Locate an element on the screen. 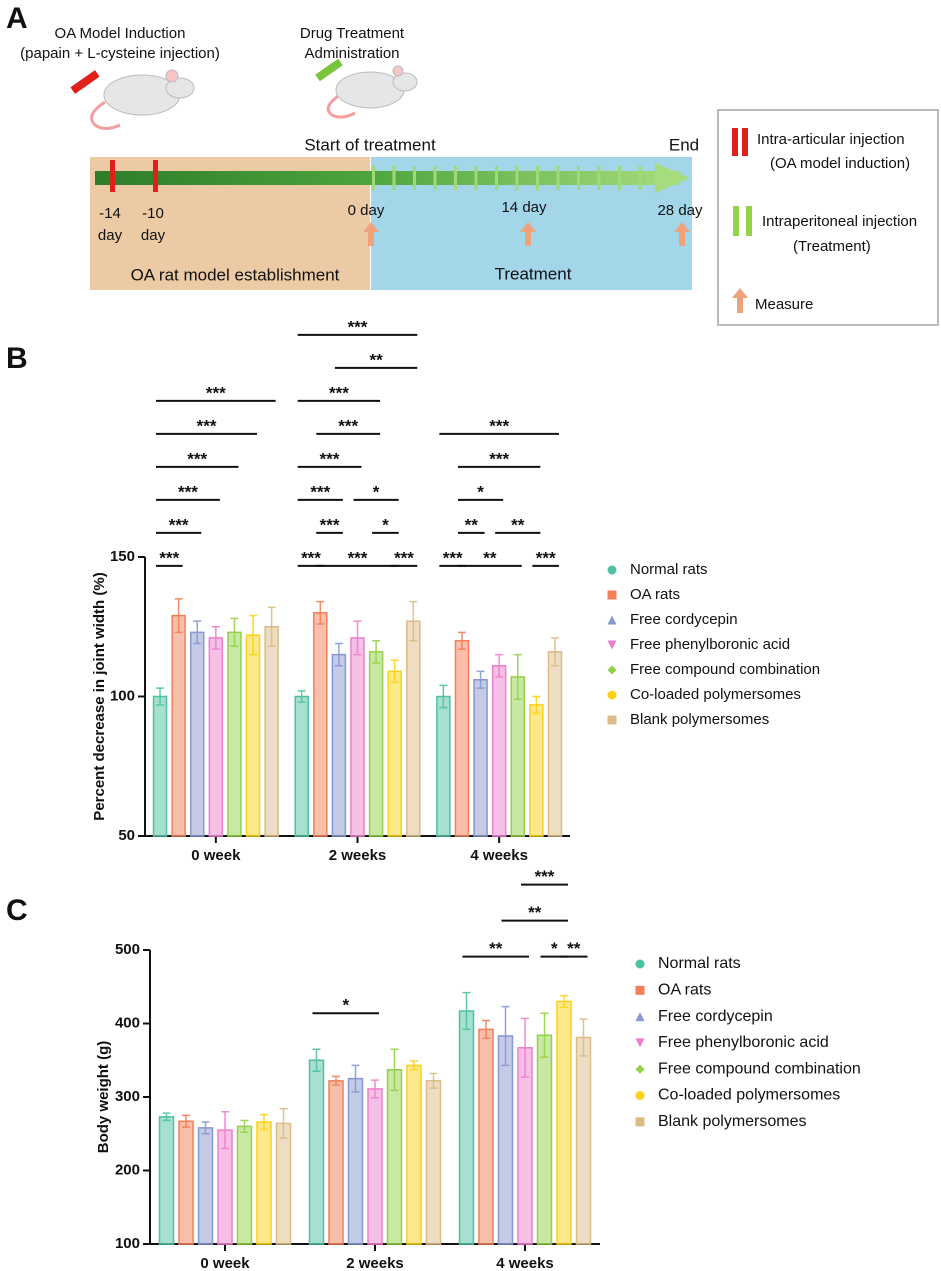  induction-title: OA Model Induction is located at coordinates (120, 33).